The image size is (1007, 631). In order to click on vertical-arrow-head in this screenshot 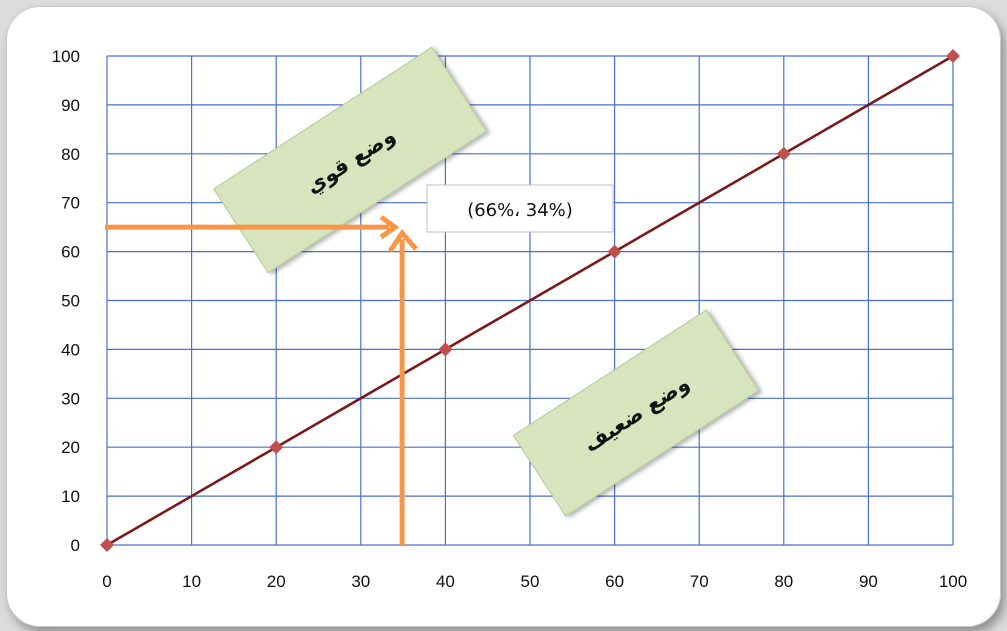, I will do `click(403, 241)`.